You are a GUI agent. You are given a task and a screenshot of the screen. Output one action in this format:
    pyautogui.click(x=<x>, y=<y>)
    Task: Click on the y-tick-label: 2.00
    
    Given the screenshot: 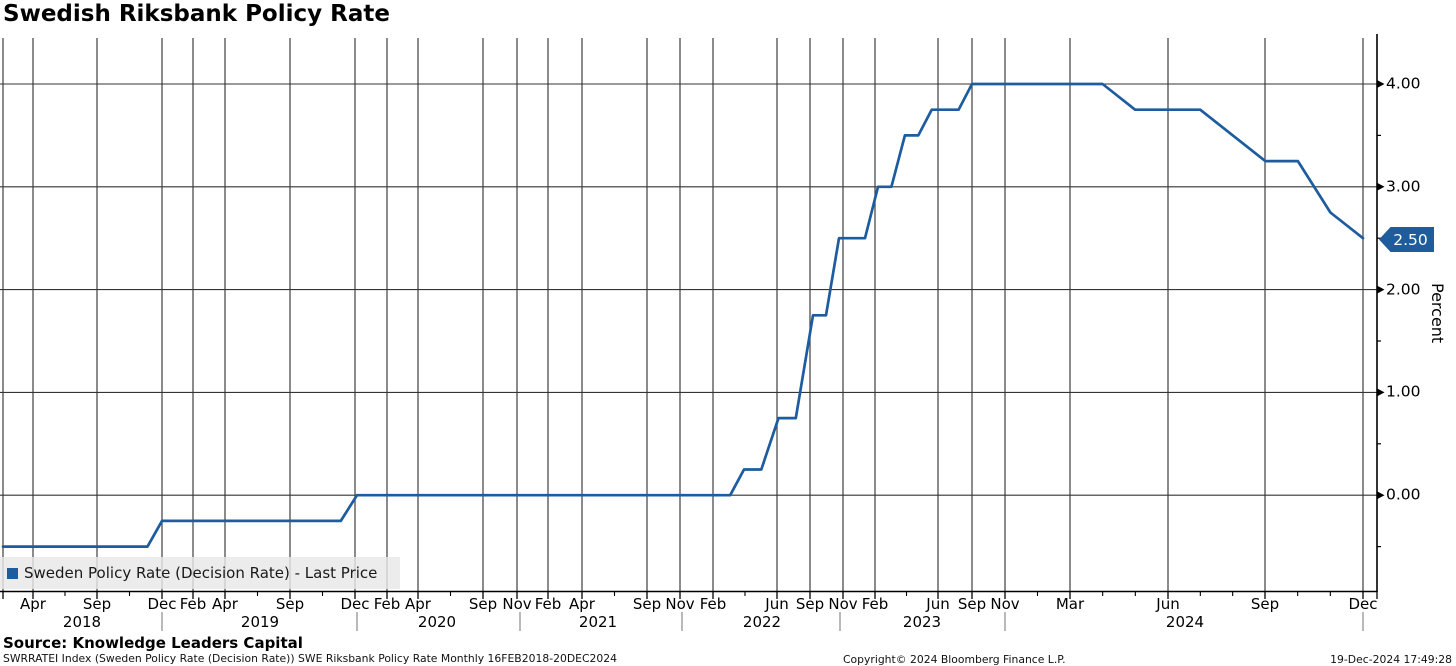 What is the action you would take?
    pyautogui.click(x=1403, y=289)
    